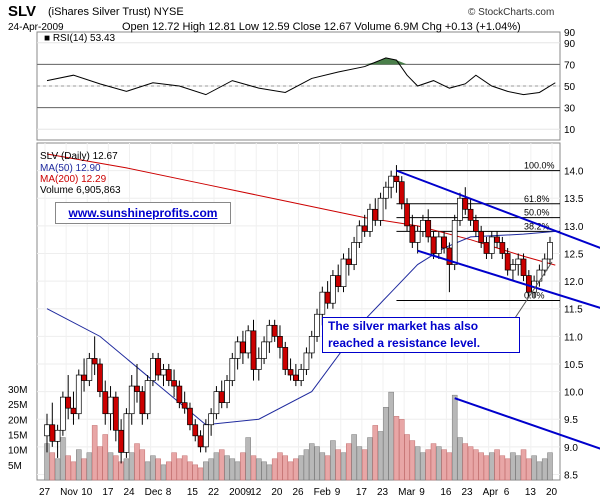 Image resolution: width=600 pixels, height=500 pixels. I want to click on x-tick-label: Feb, so click(323, 492).